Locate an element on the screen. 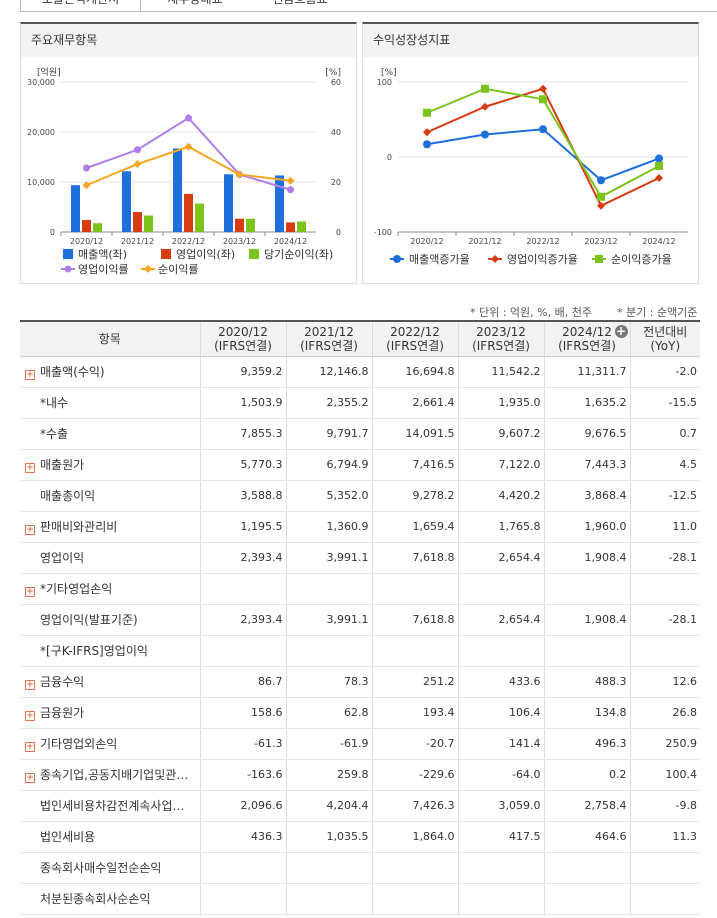 Image resolution: width=717 pixels, height=918 pixels. table-row: 처분된종속회사순손익 is located at coordinates (360, 899).